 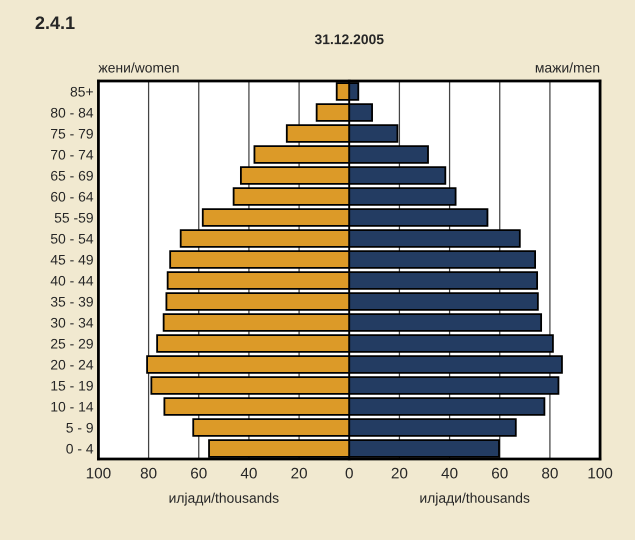 I want to click on y-tick-label: 0 - 4, so click(x=80, y=449).